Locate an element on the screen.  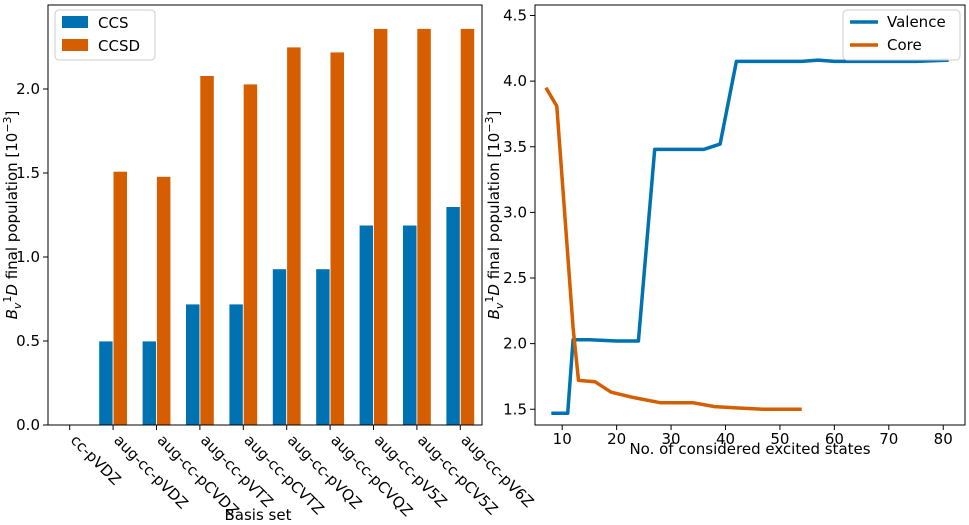
bar-ccs-aug-cc-pV6Z is located at coordinates (453, 316).